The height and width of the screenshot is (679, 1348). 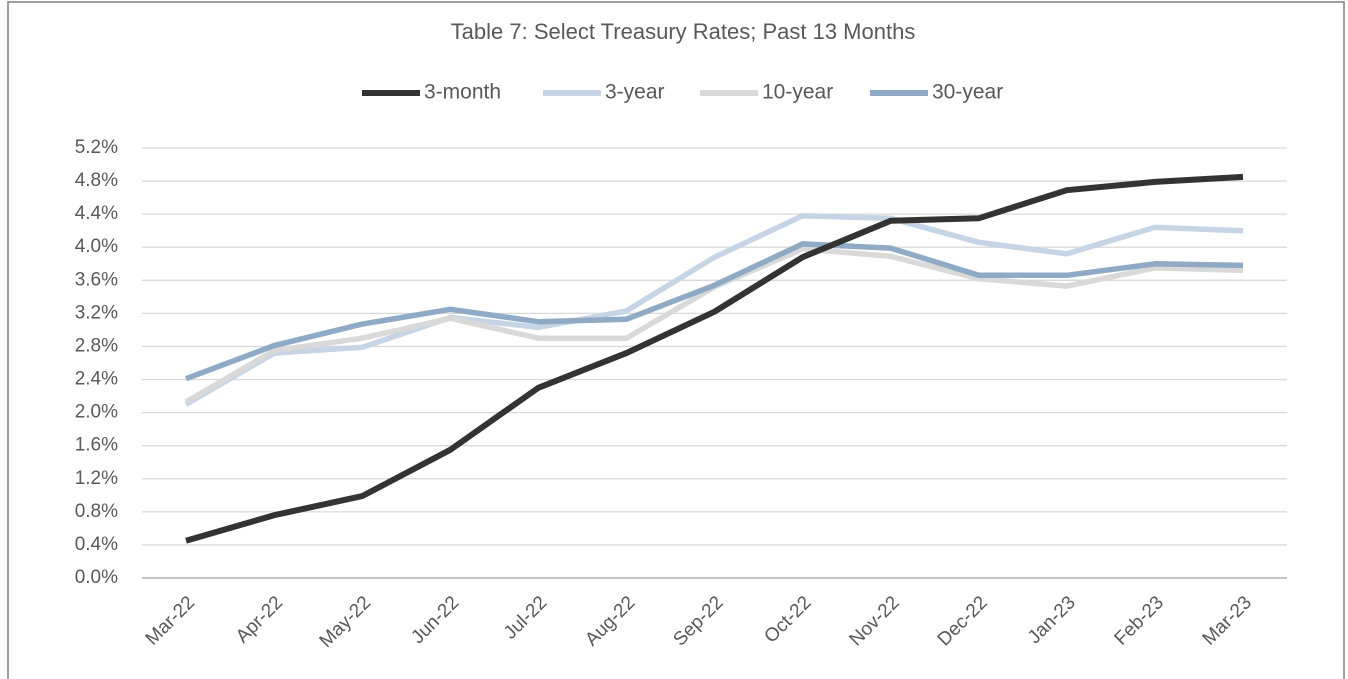 I want to click on y-tick-label: 3.6%, so click(x=96, y=279).